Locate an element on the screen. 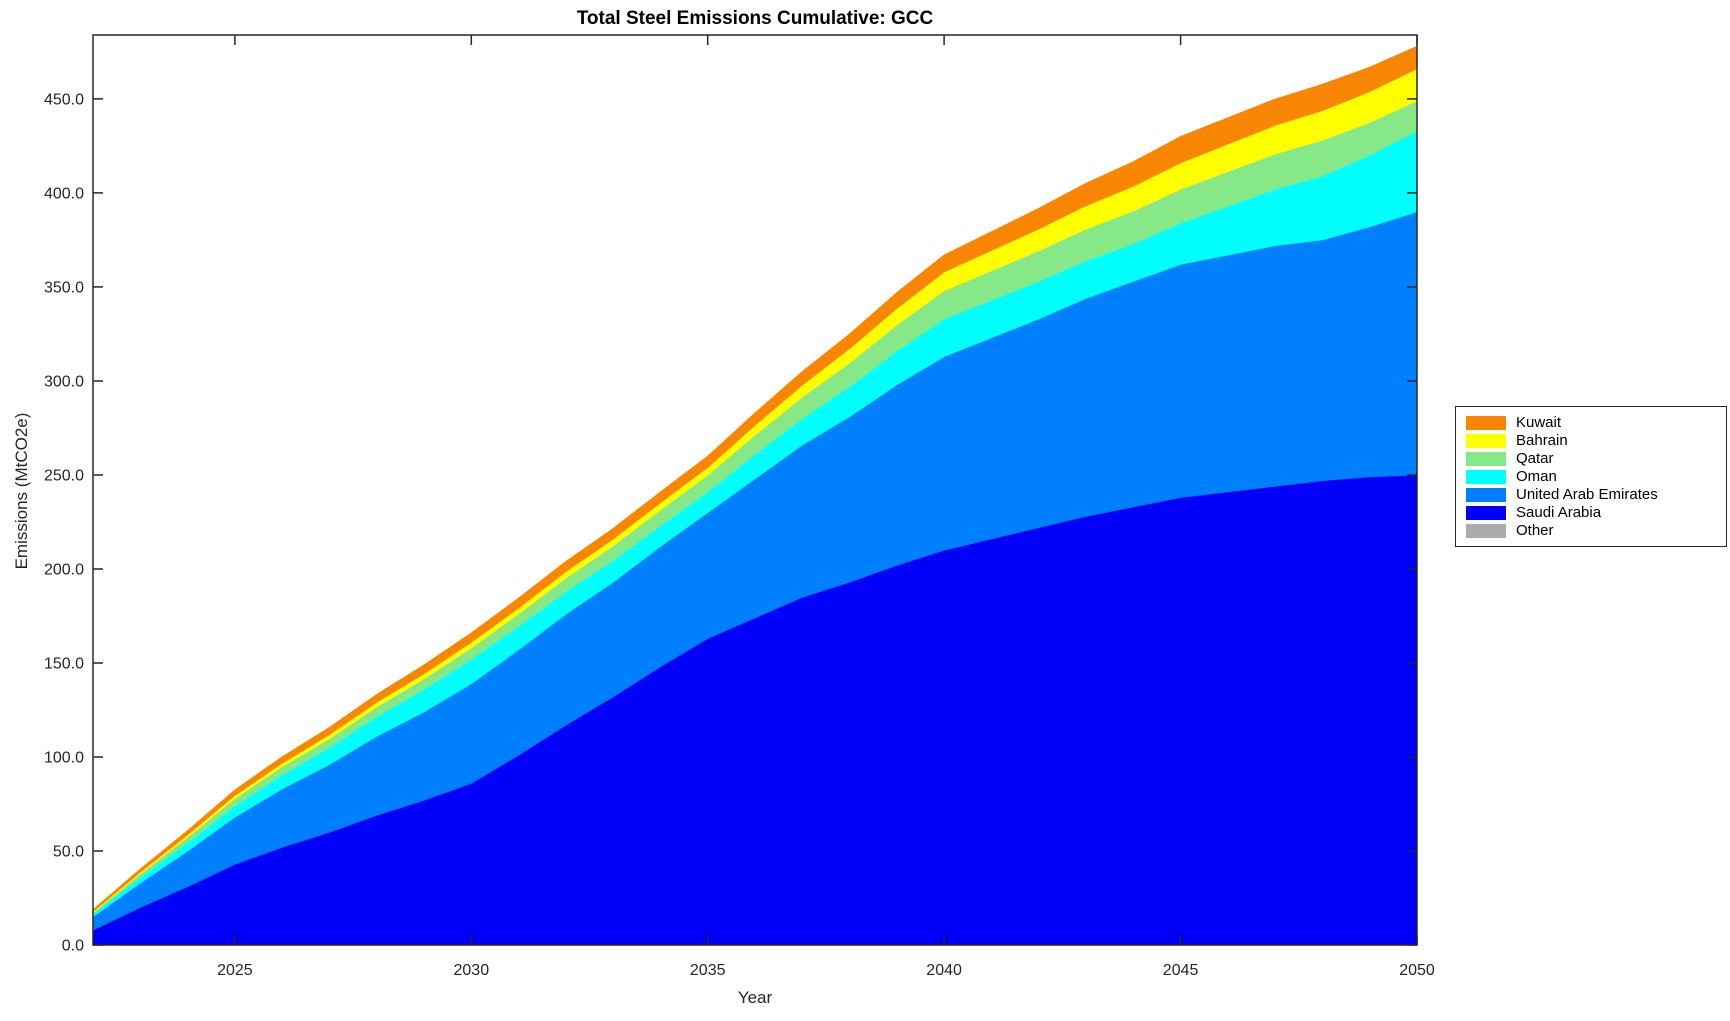 Image resolution: width=1730 pixels, height=1021 pixels. y-tick-label: 400.0 is located at coordinates (64, 194).